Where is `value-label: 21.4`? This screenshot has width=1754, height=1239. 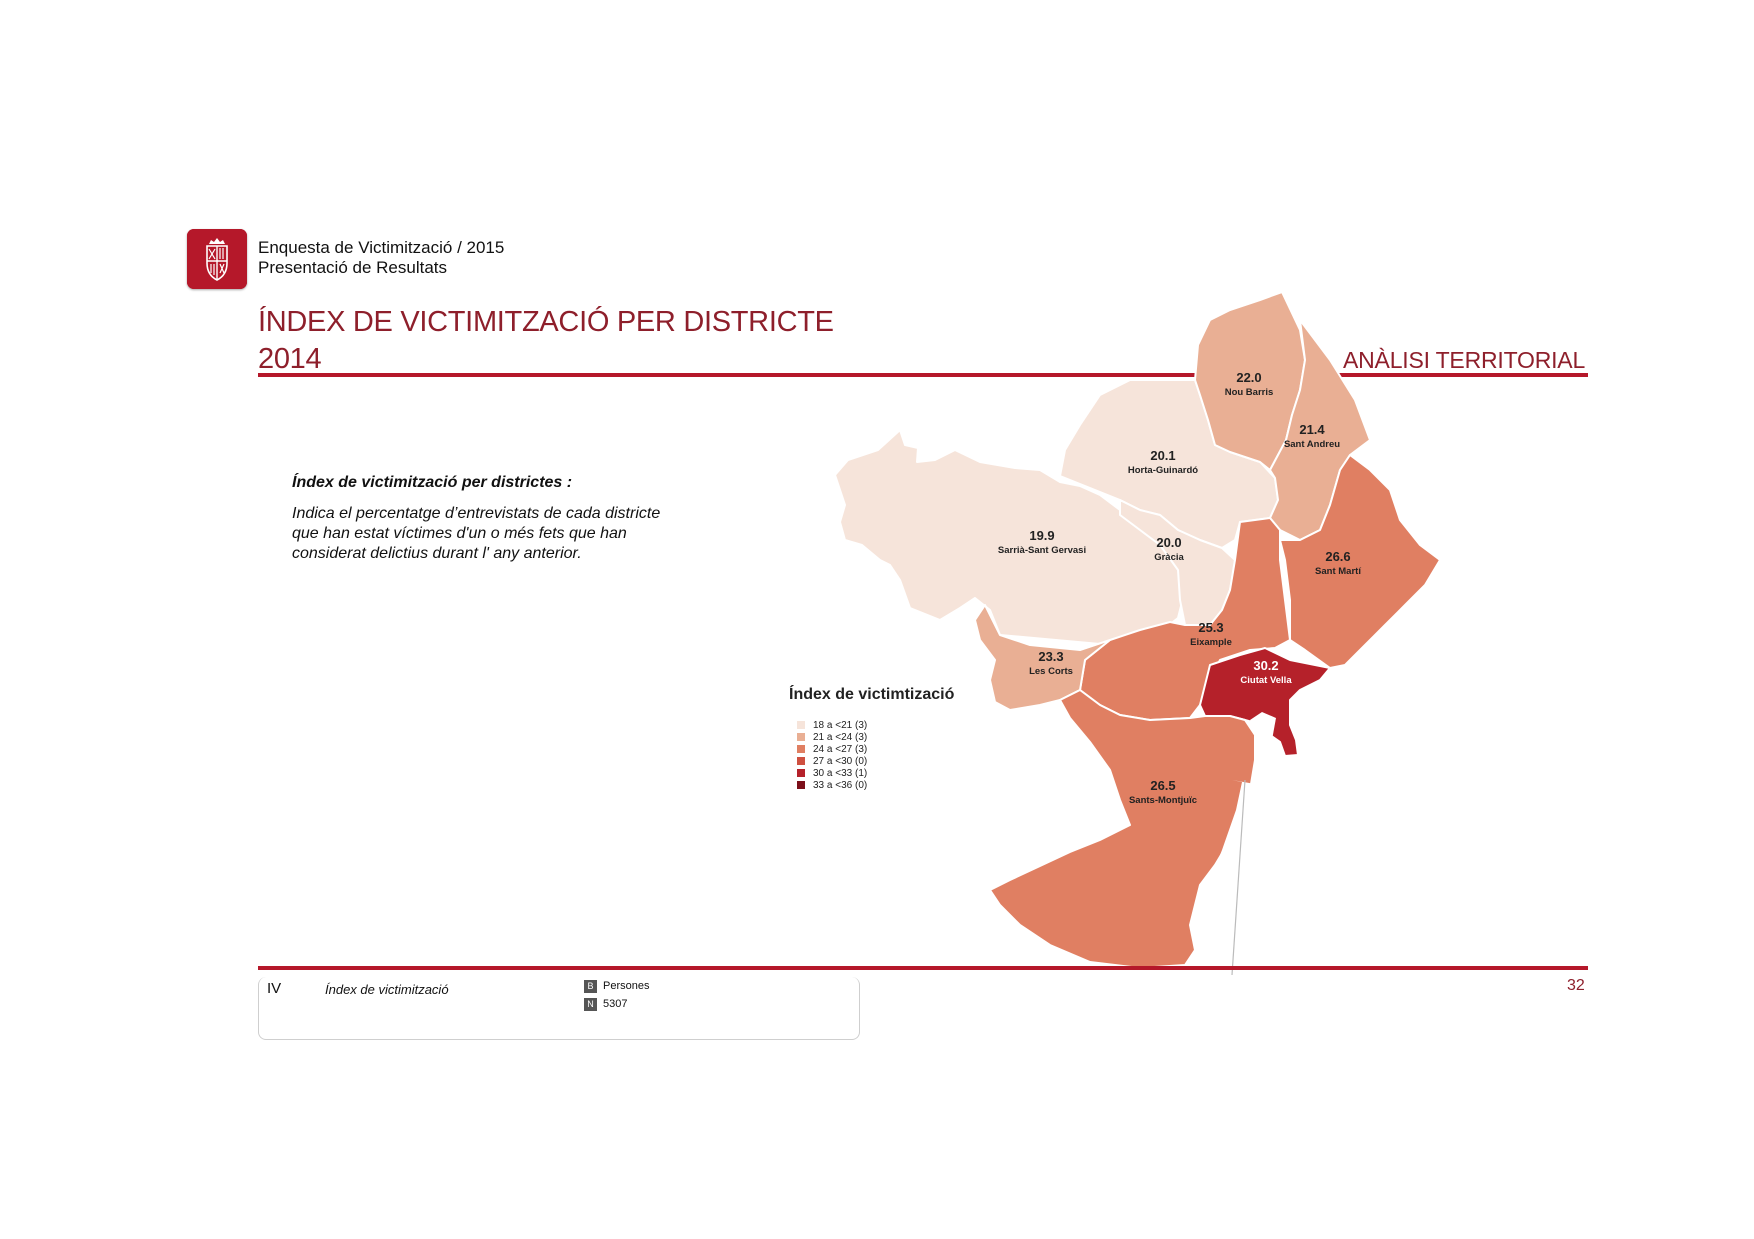
value-label: 21.4 is located at coordinates (1312, 429).